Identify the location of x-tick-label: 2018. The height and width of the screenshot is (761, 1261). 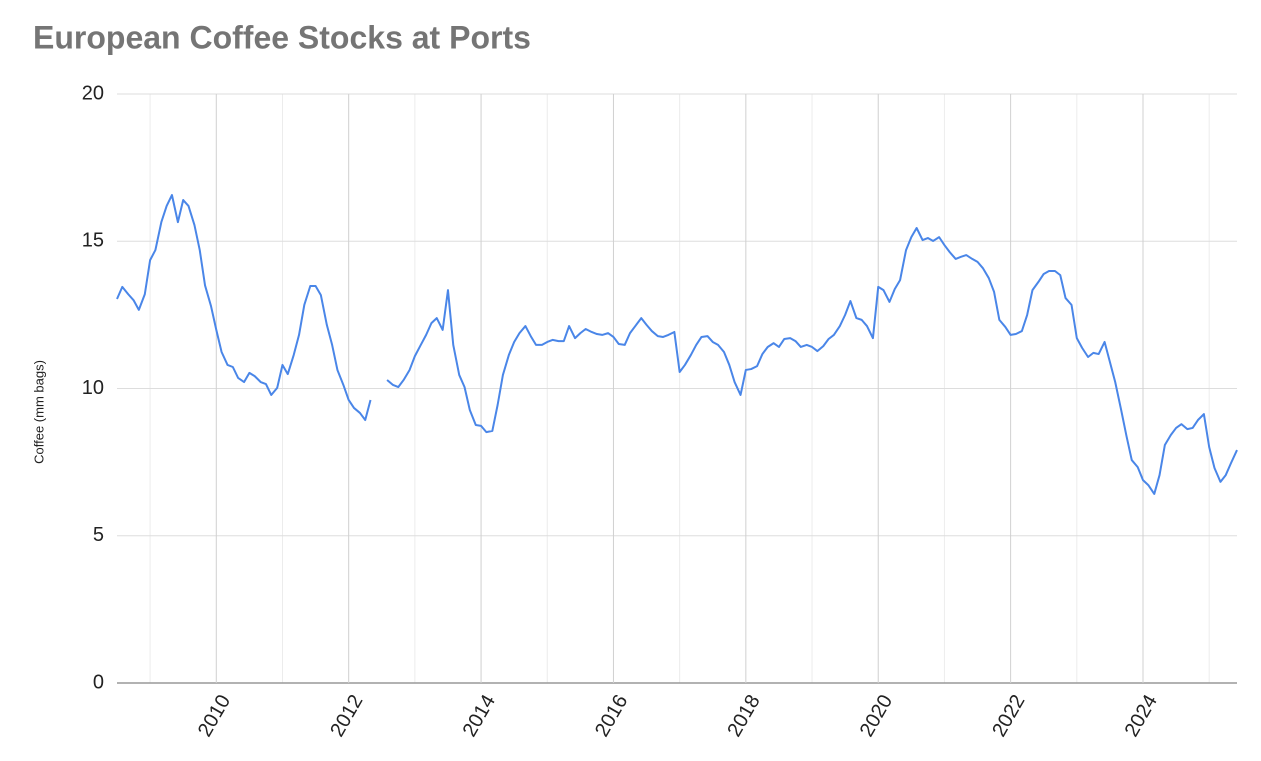
(743, 716).